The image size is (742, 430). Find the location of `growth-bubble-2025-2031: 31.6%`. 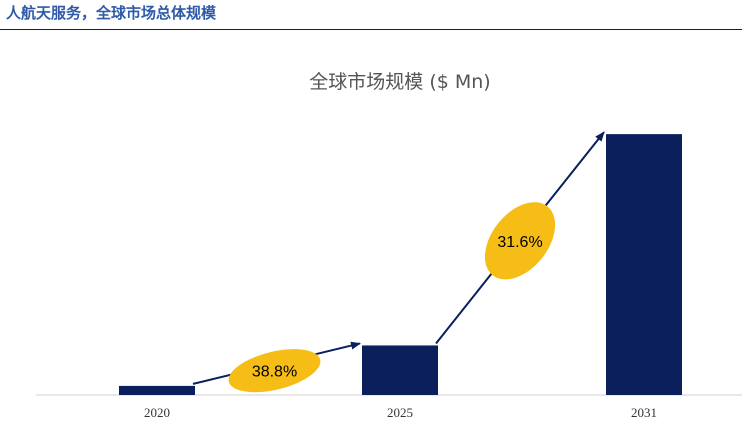

growth-bubble-2025-2031: 31.6% is located at coordinates (520, 241).